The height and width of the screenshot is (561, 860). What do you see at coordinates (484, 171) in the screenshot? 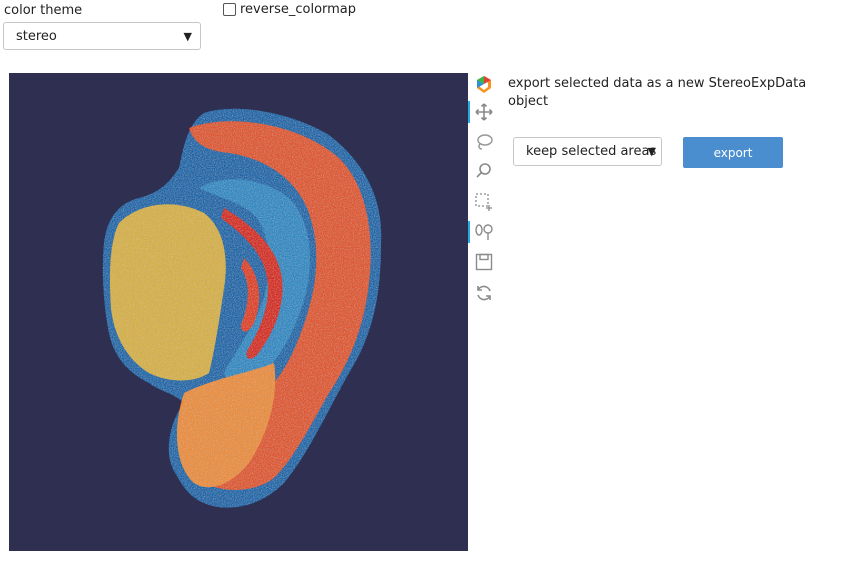
I see `wheel-zoom-icon` at bounding box center [484, 171].